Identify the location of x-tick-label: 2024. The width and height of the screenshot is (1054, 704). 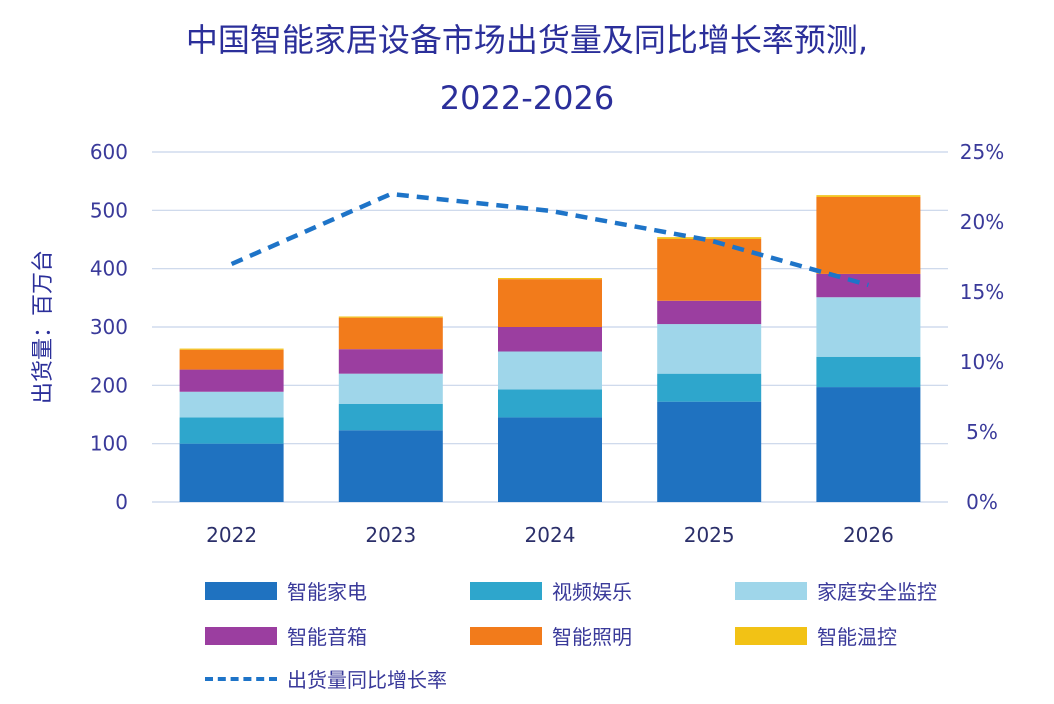
(550, 535).